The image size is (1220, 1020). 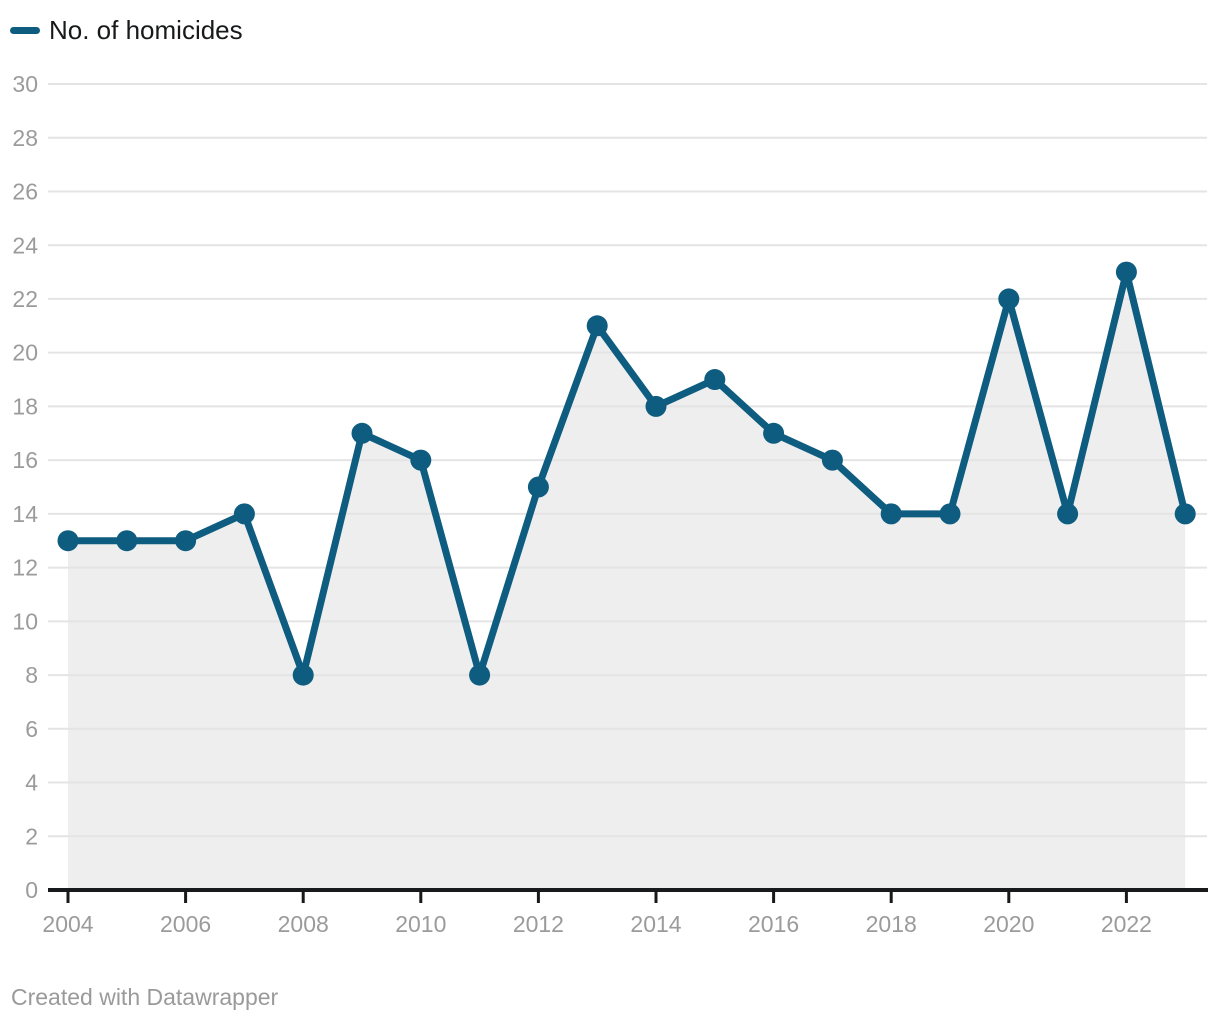 I want to click on data-point-2010, so click(x=421, y=460).